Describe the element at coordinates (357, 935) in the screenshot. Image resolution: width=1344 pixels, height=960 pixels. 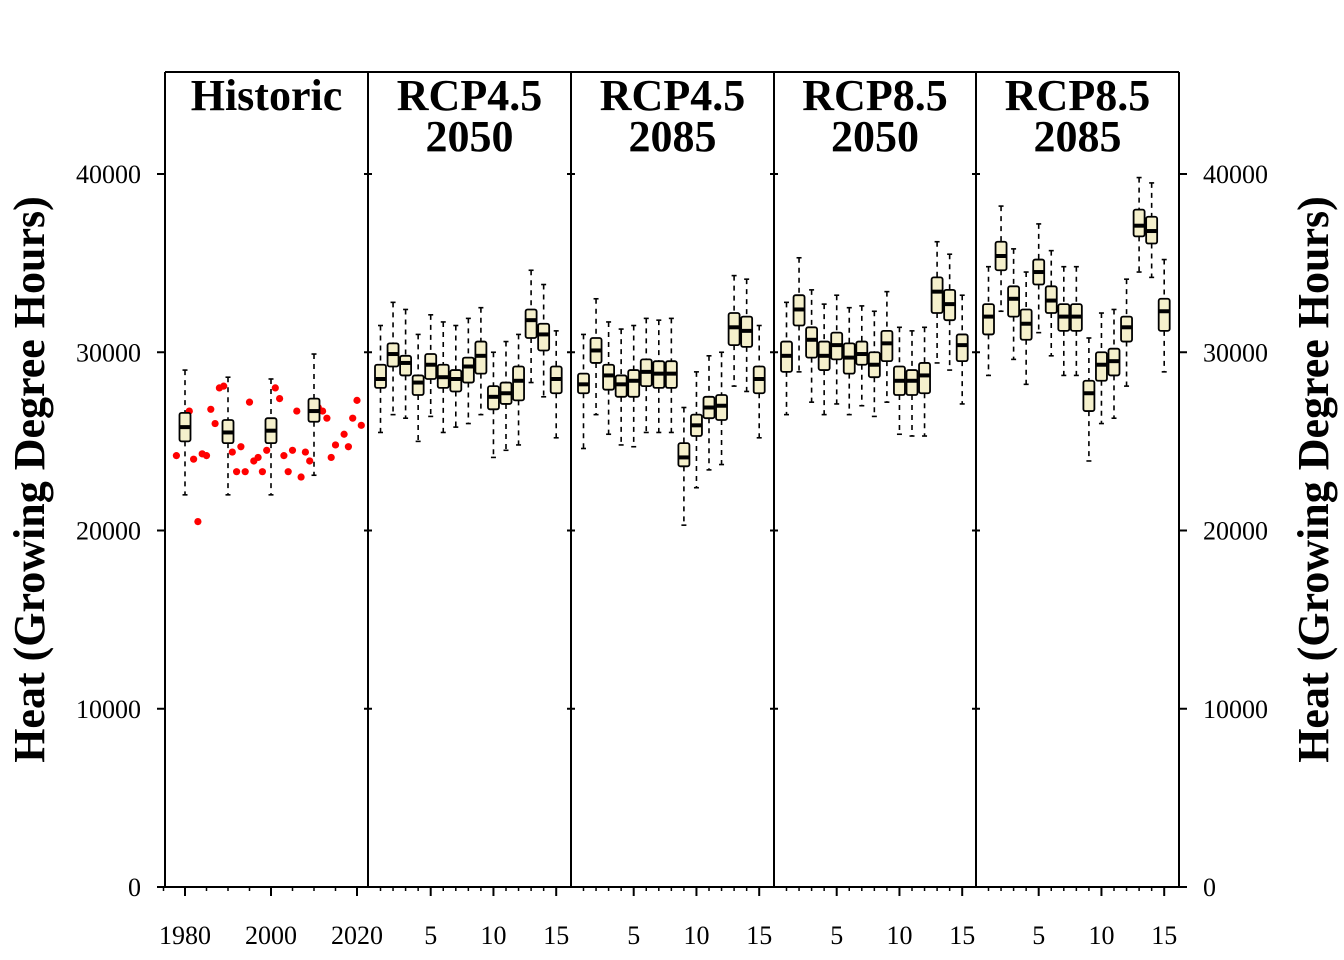
I see `x-tick-label: 2020` at that location.